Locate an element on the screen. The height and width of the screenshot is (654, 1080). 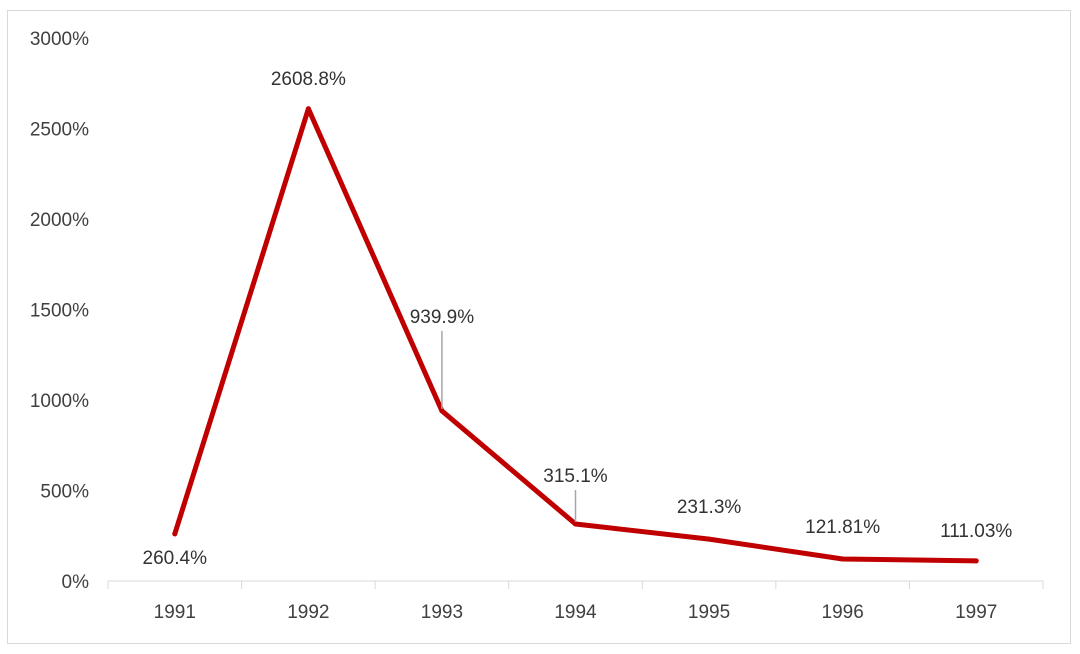
data-label: 2608.8% is located at coordinates (308, 79).